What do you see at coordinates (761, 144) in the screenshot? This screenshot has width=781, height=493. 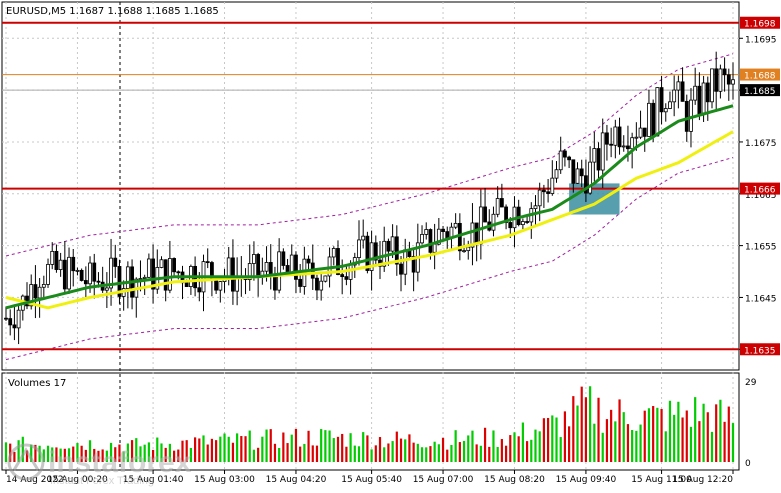 I see `price-tick-label: 1.1675` at bounding box center [761, 144].